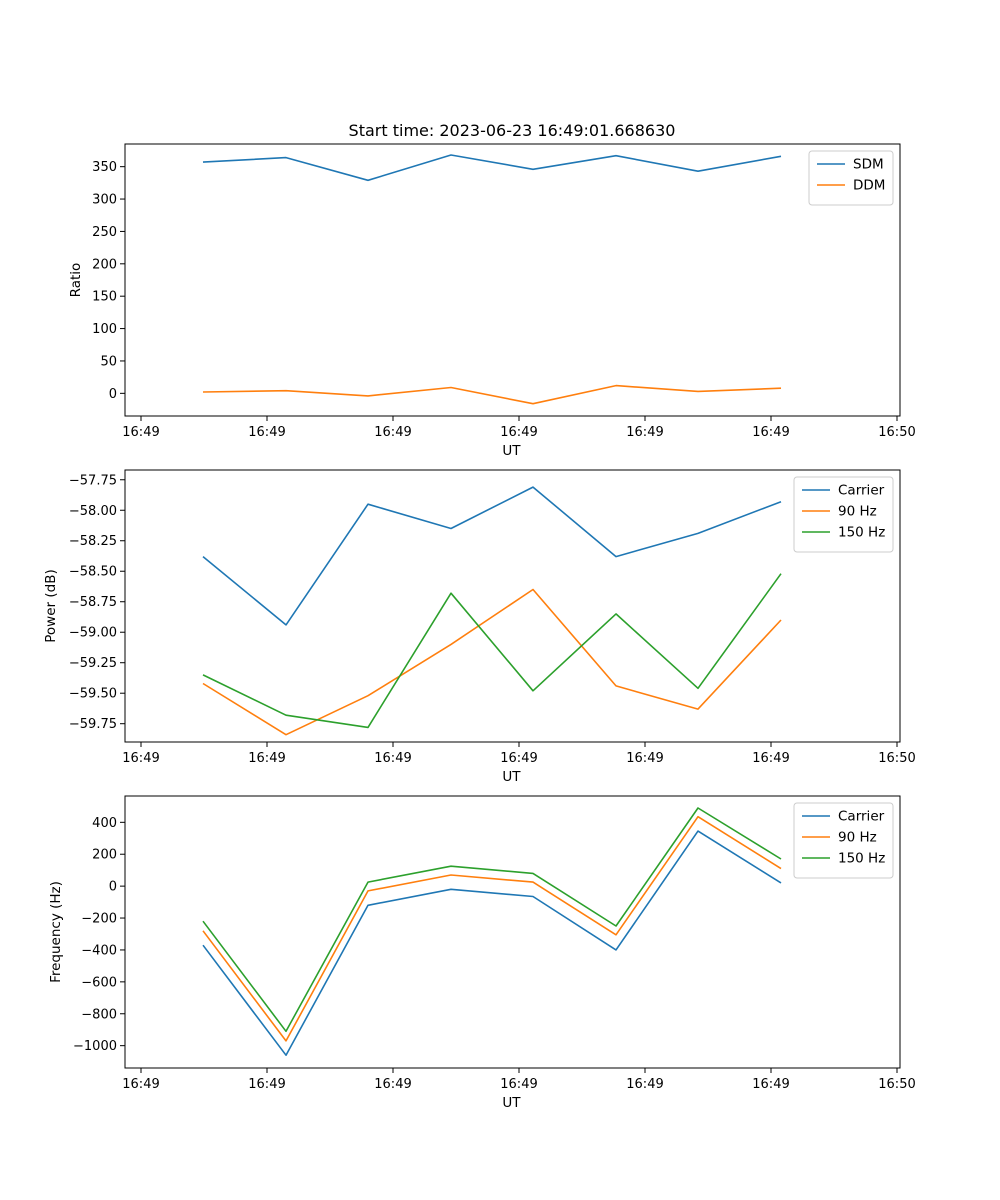 The height and width of the screenshot is (1200, 1000). Describe the element at coordinates (868, 165) in the screenshot. I see `legend-label: SDM` at that location.